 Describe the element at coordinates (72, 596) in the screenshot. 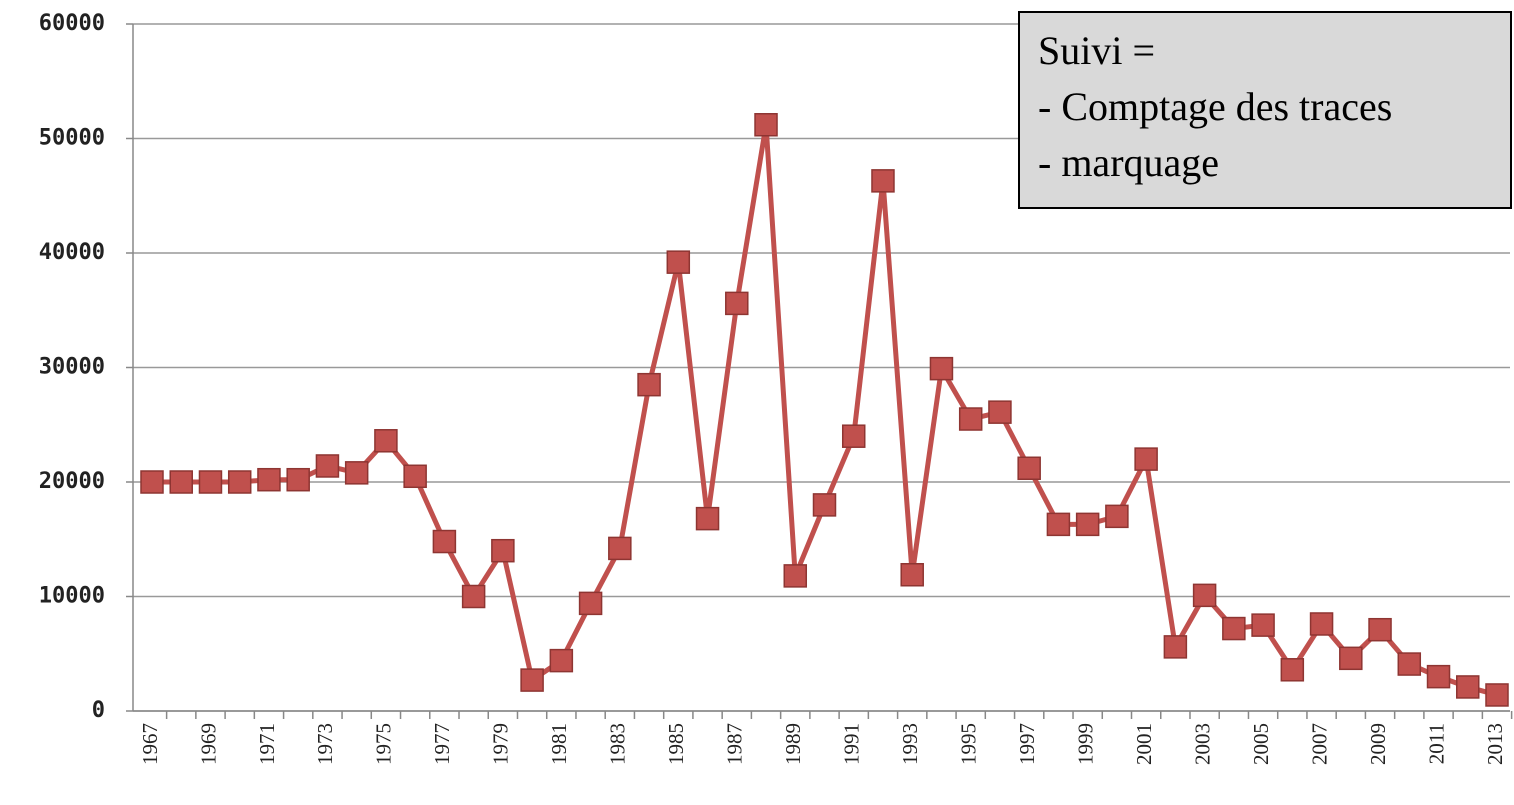

I see `y-tick-label: 10000` at that location.